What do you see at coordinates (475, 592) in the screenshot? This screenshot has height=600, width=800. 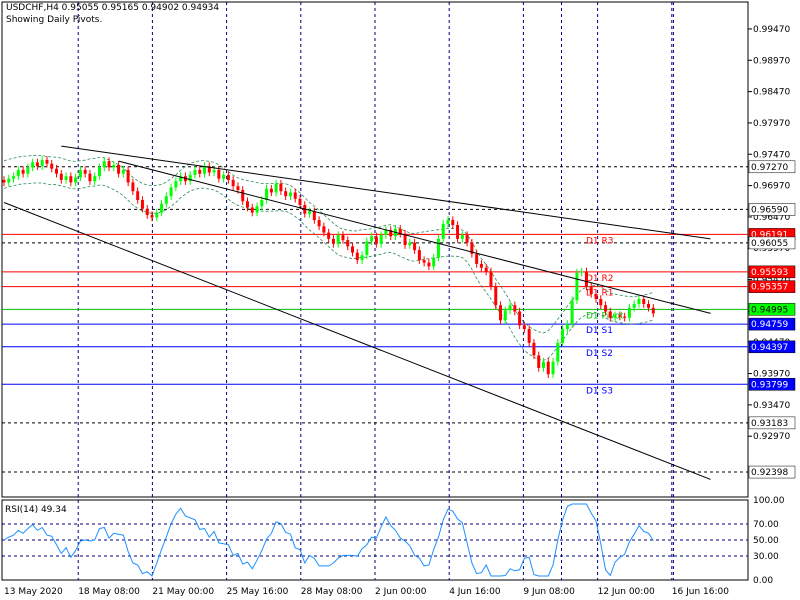 I see `time-axis-label: 4 Jun 16:00` at bounding box center [475, 592].